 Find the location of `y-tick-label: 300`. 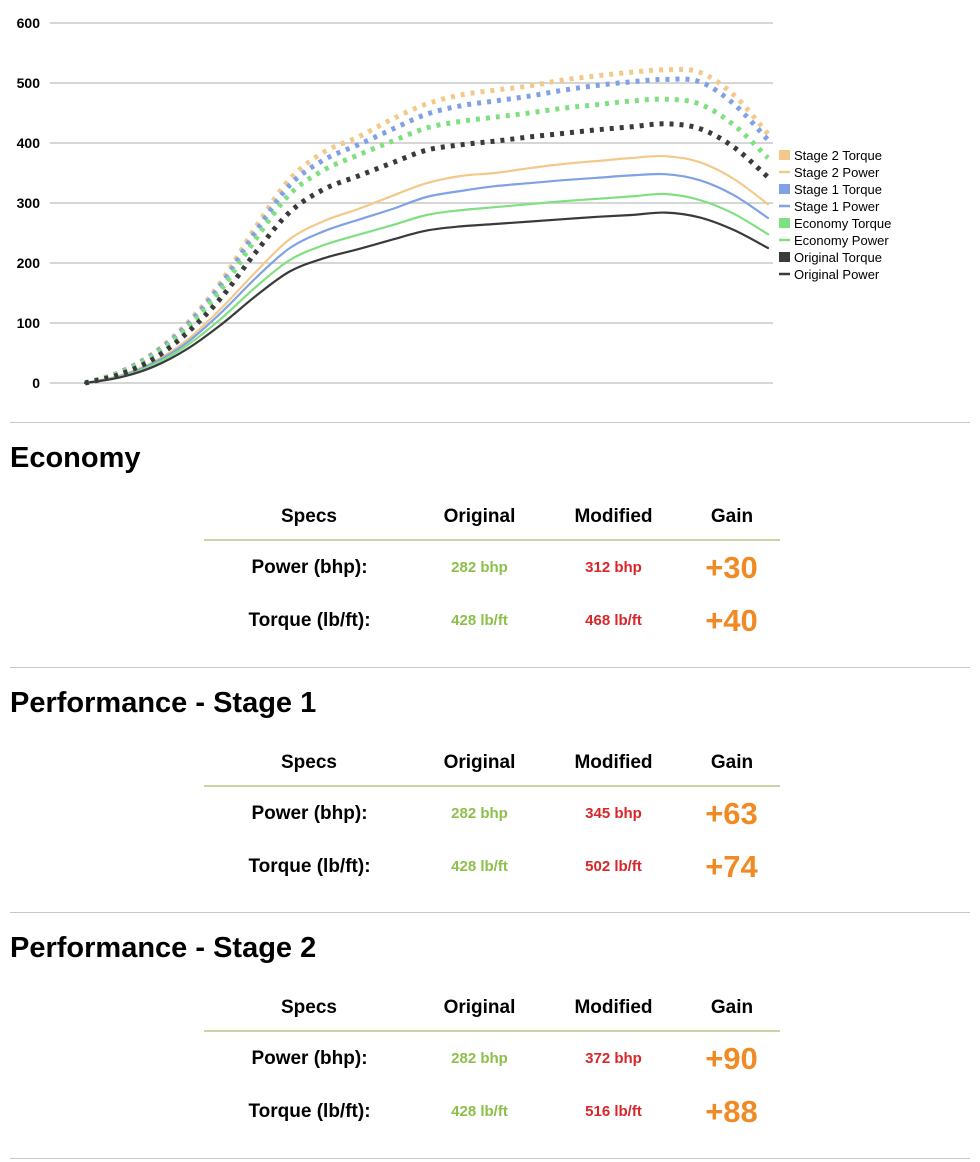

y-tick-label: 300 is located at coordinates (29, 203).